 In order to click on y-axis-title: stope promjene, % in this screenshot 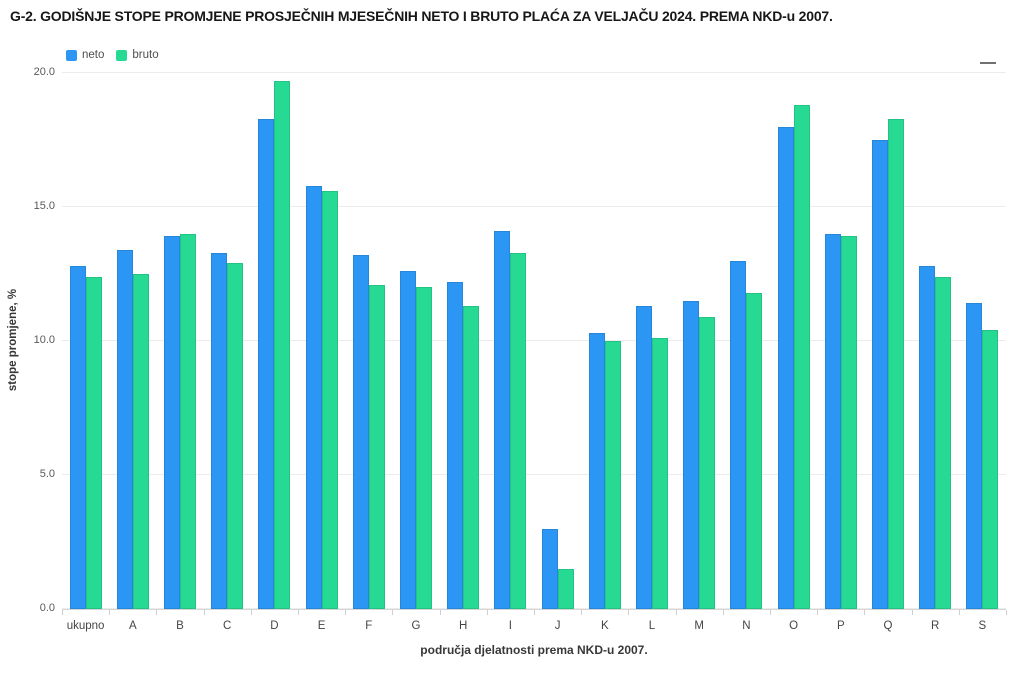, I will do `click(13, 340)`.